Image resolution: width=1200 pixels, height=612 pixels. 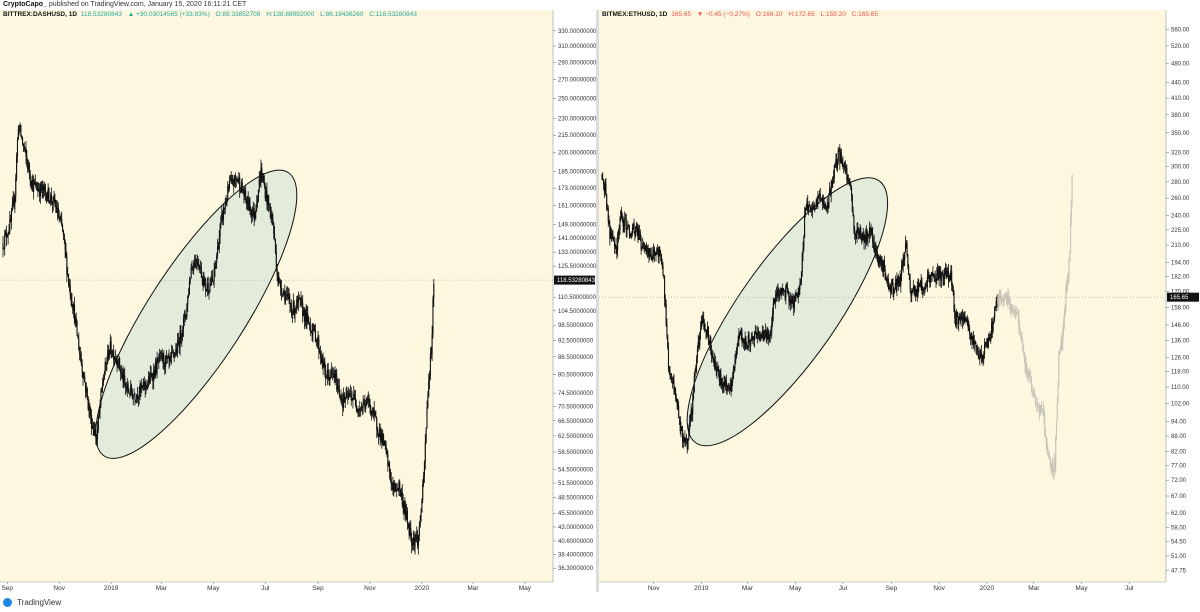 I want to click on y-tick-label: 36.30000000, so click(x=576, y=569).